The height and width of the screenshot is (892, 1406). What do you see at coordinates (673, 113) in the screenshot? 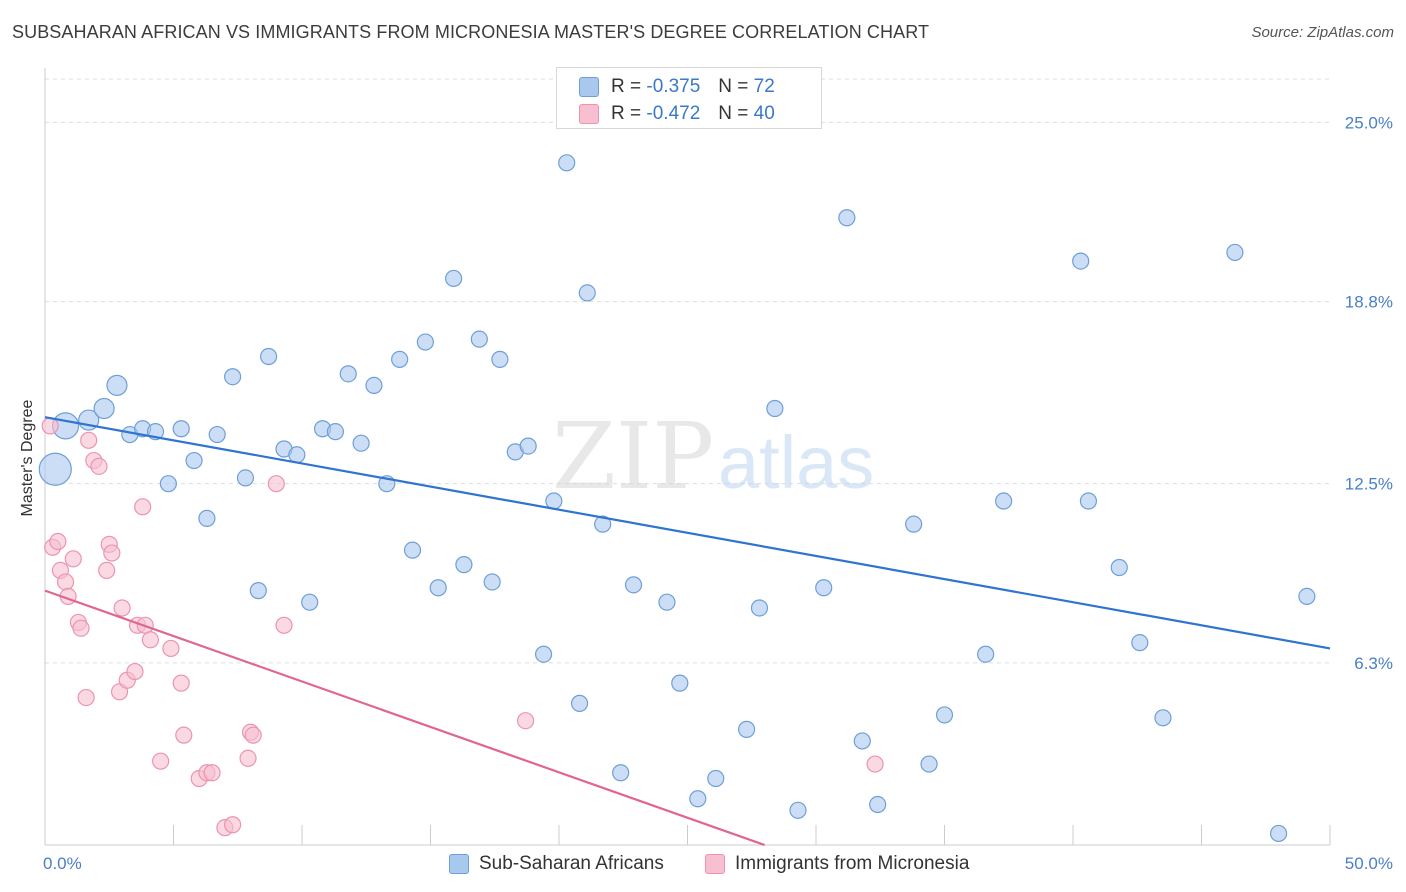
I see `legend-r-value-series2: -0.472` at bounding box center [673, 113].